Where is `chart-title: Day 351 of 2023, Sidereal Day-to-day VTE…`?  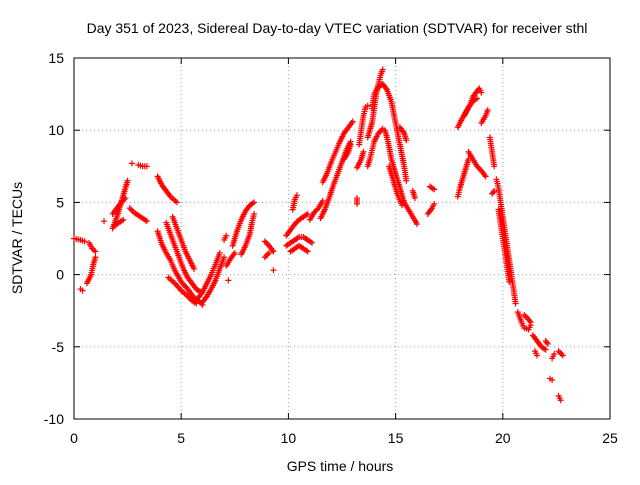
chart-title: Day 351 of 2023, Sidereal Day-to-day VTE… is located at coordinates (337, 28).